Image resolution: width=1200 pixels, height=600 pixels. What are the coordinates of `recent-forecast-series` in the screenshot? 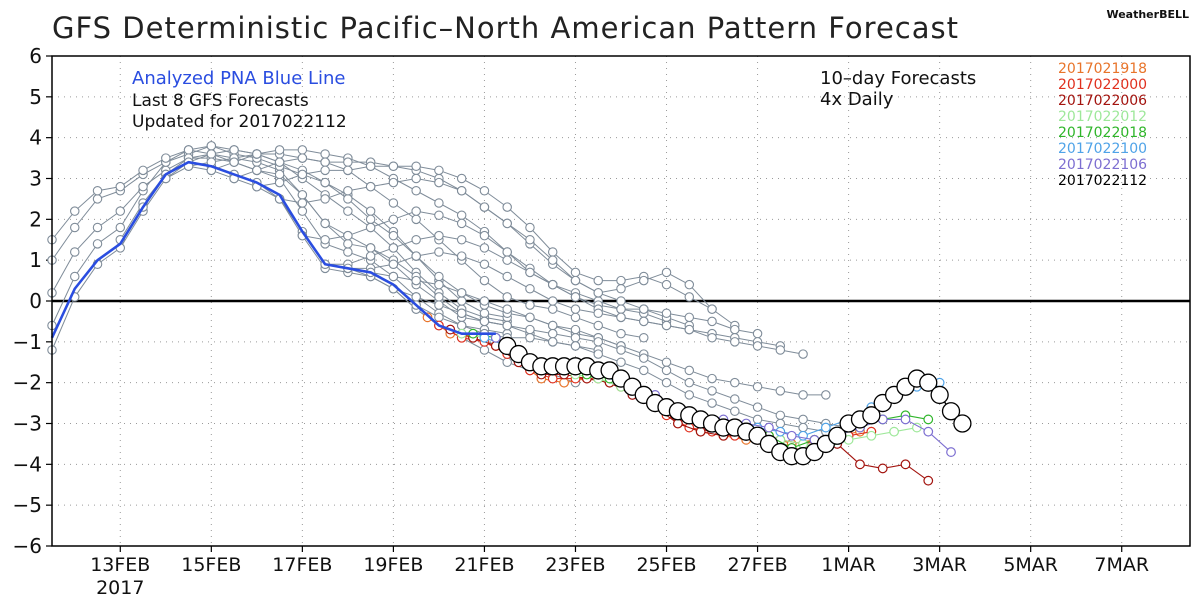 It's located at (697, 399).